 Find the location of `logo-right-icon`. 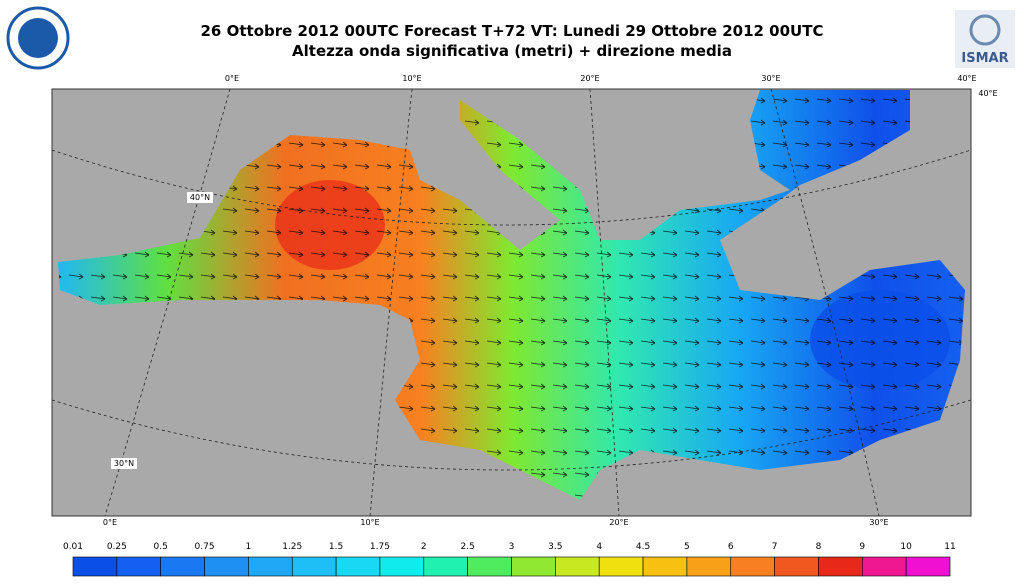

logo-right-icon is located at coordinates (985, 30).